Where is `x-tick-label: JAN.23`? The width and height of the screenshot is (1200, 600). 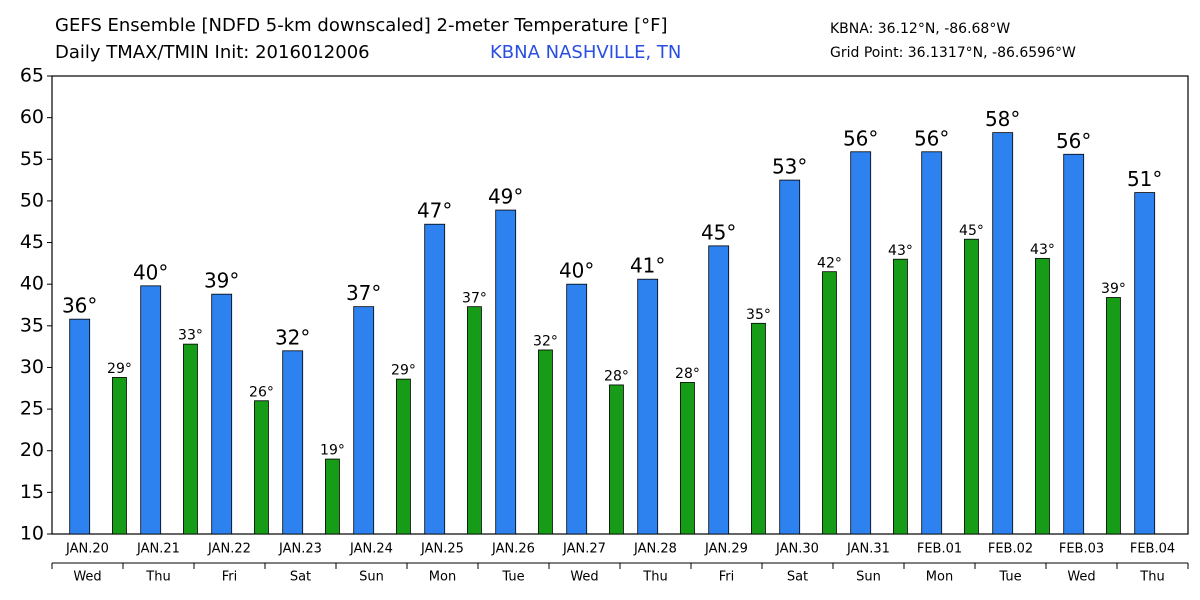 x-tick-label: JAN.23 is located at coordinates (300, 549).